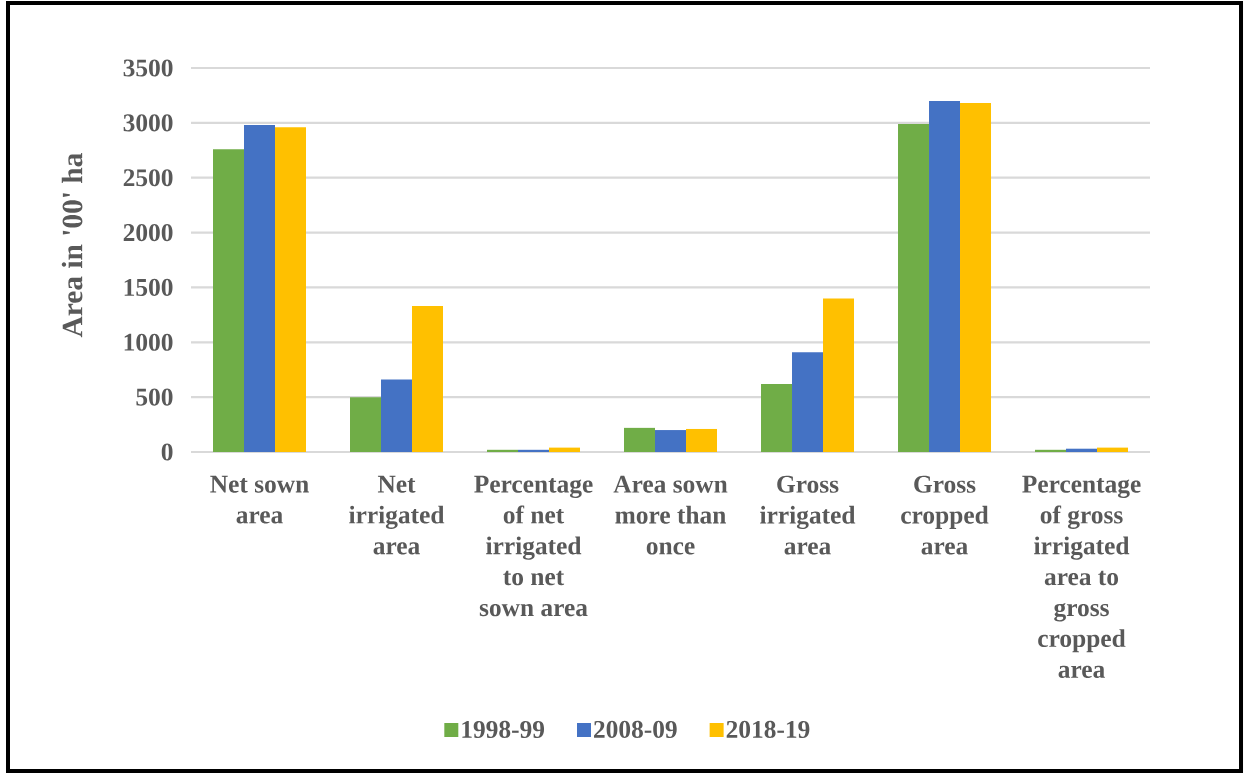 The width and height of the screenshot is (1249, 776). I want to click on x-tick-label: Percentage of gross irrigated area to gross cropped area, so click(1081, 576).